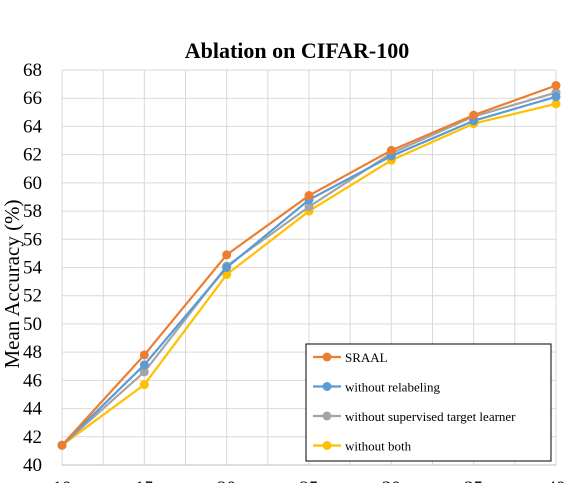 This screenshot has height=483, width=574. What do you see at coordinates (430, 416) in the screenshot?
I see `legend-label: without supervised target learner` at bounding box center [430, 416].